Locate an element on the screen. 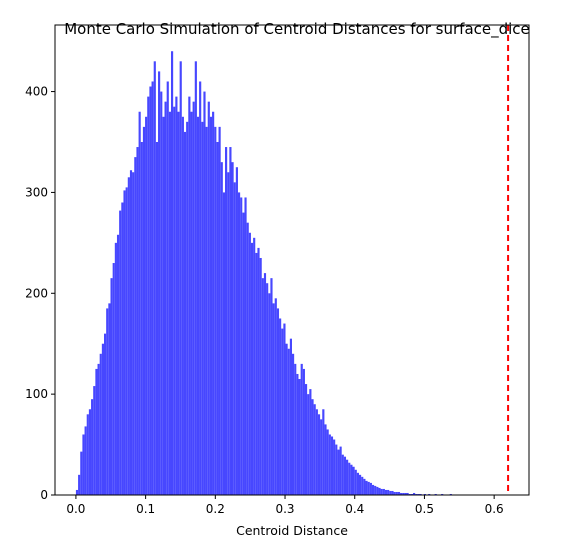 This screenshot has height=545, width=574. y-tick-label: 100 is located at coordinates (36, 394).